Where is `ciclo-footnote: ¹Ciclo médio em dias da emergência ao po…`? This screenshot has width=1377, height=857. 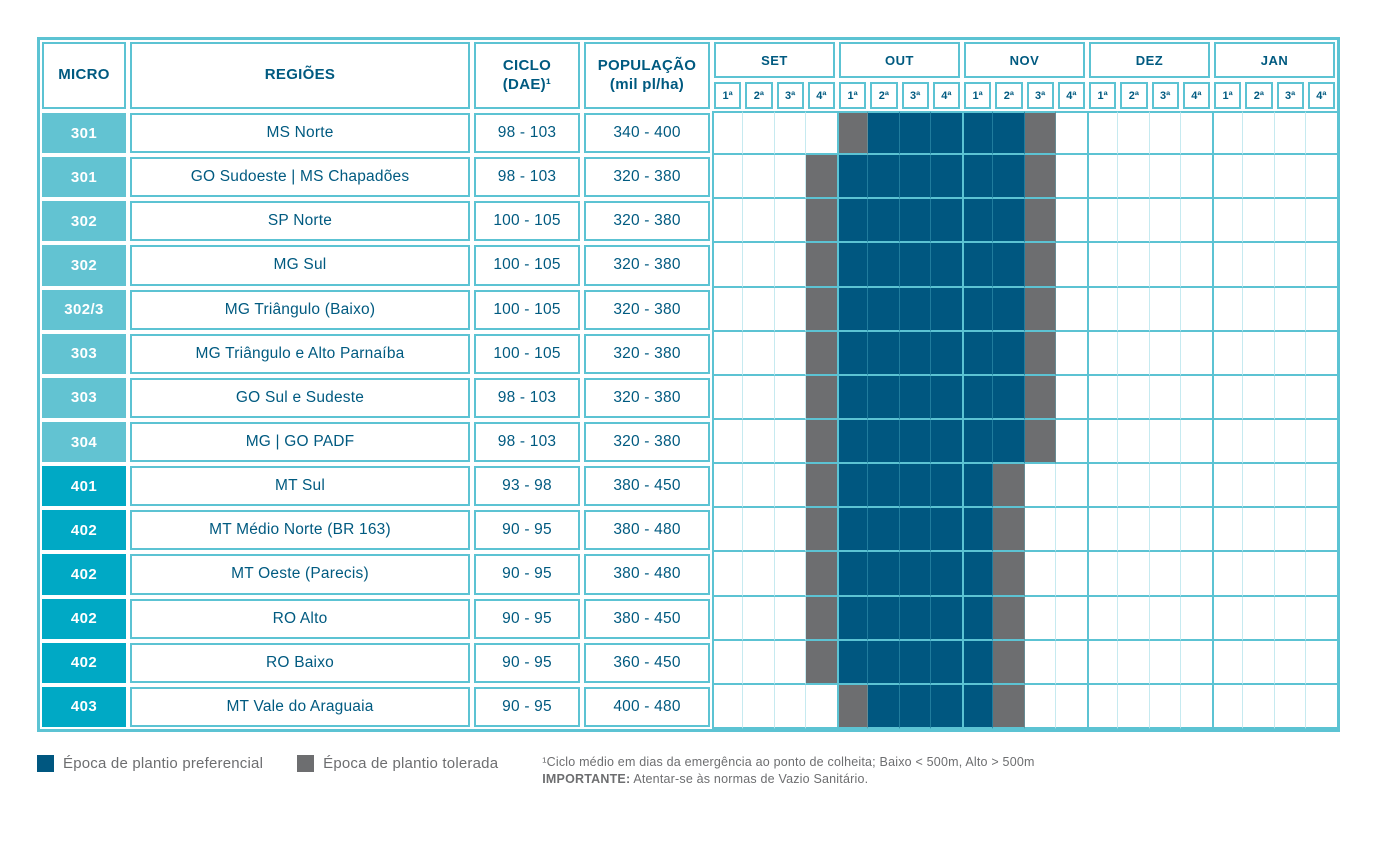
ciclo-footnote: ¹Ciclo médio em dias da emergência ao po… is located at coordinates (788, 761).